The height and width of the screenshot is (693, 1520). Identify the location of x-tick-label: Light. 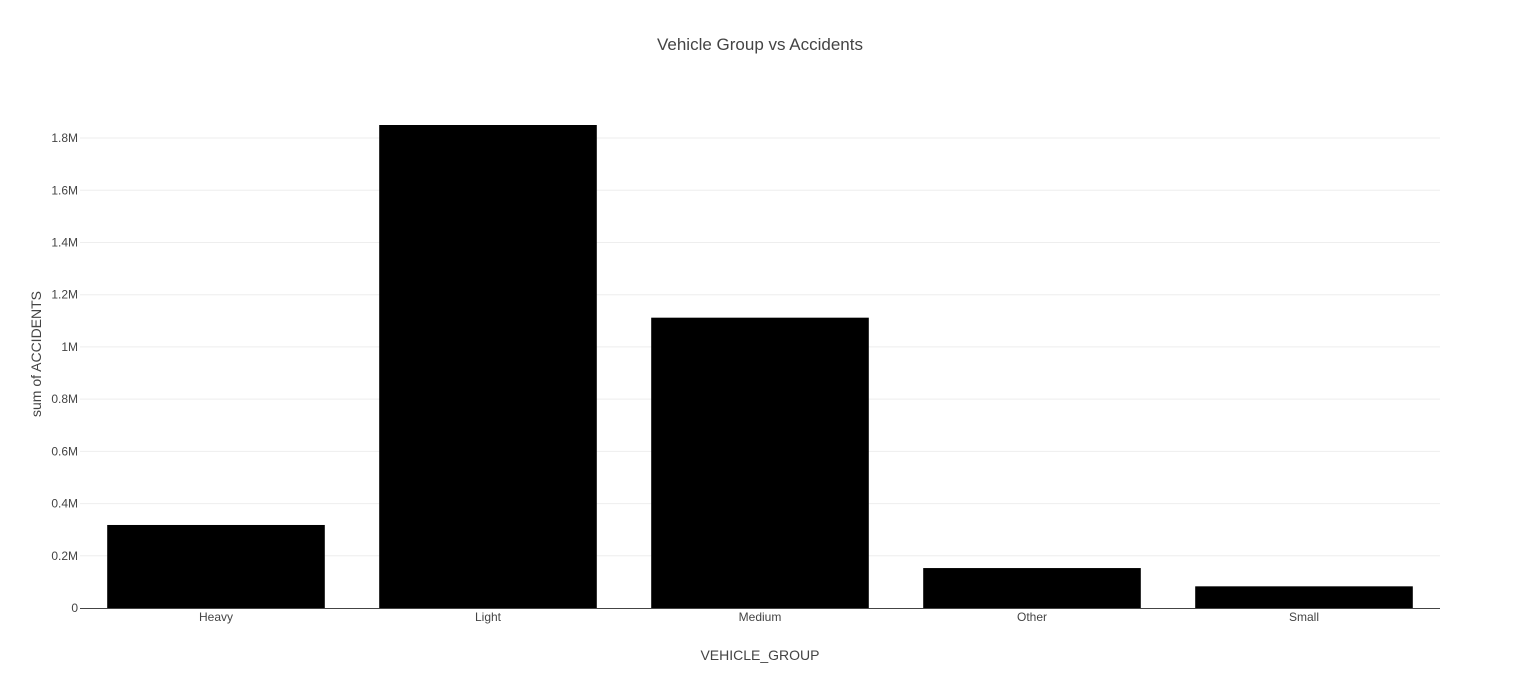
(488, 617).